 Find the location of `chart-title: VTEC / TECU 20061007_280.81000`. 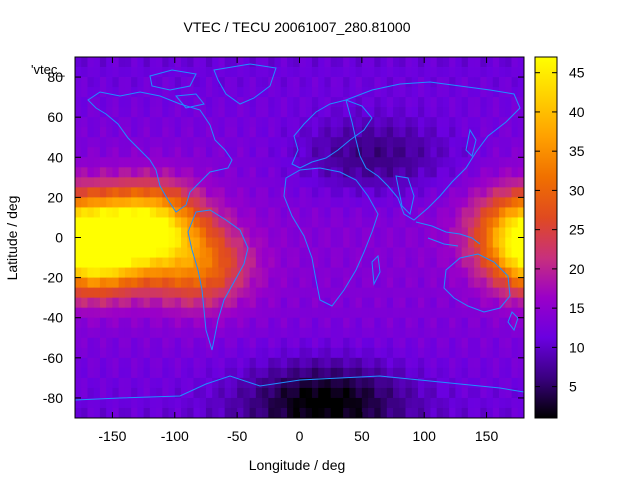

chart-title: VTEC / TECU 20061007_280.81000 is located at coordinates (296, 27).